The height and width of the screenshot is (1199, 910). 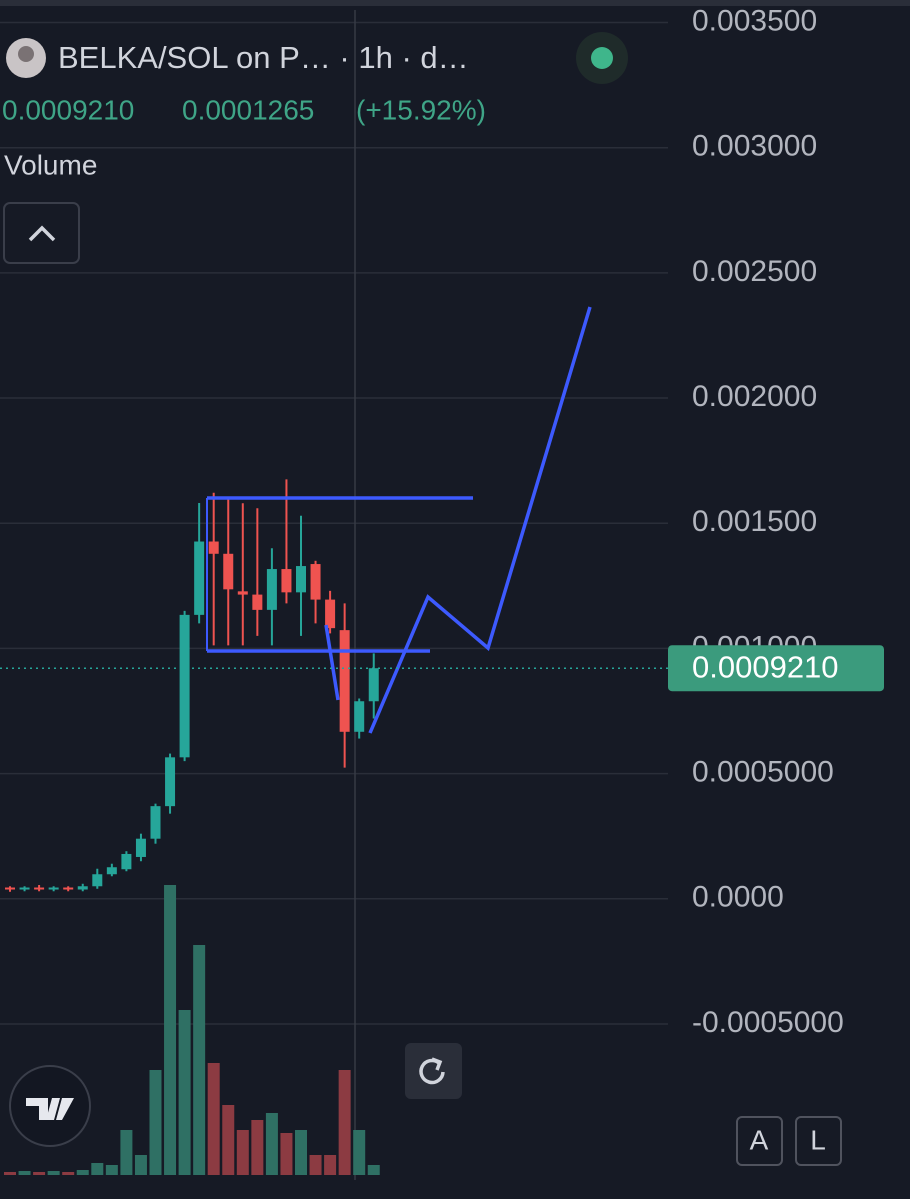 What do you see at coordinates (192, 685) in the screenshot?
I see `candles` at bounding box center [192, 685].